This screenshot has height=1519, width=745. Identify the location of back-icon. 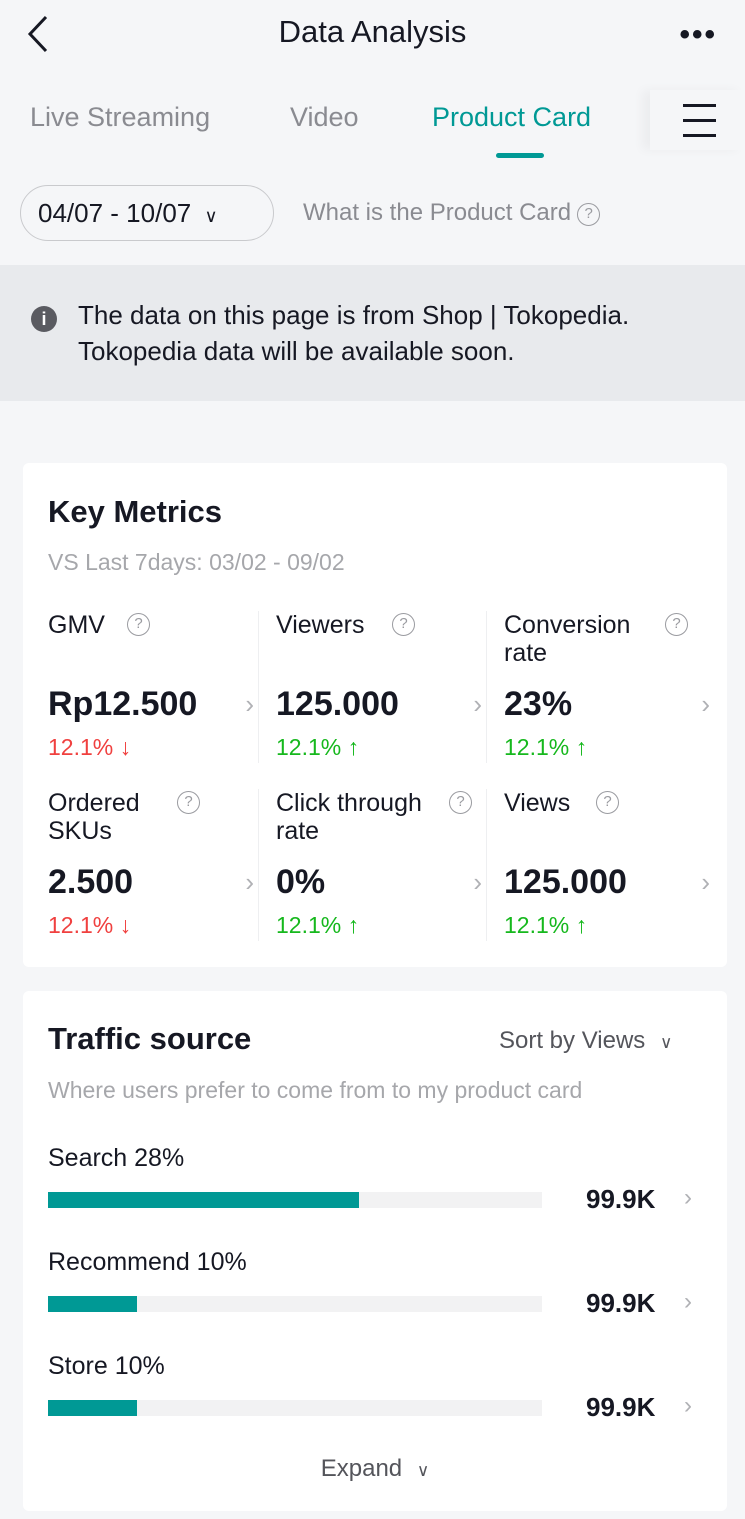
(39, 34).